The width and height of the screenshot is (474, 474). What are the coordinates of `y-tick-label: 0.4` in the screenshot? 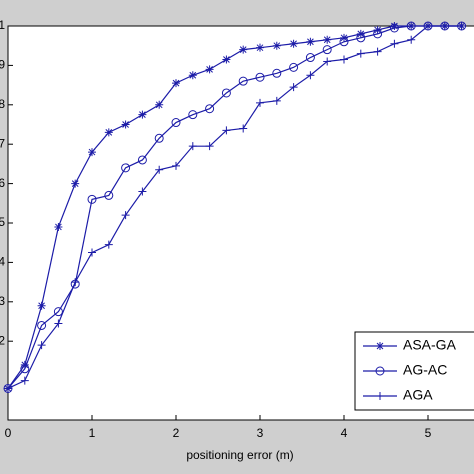 It's located at (2, 262).